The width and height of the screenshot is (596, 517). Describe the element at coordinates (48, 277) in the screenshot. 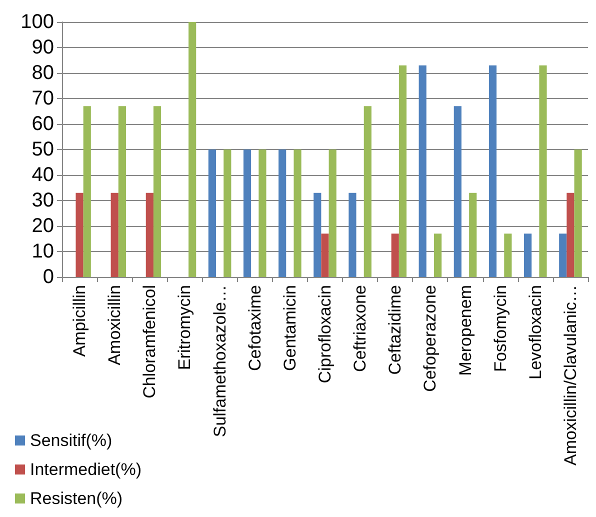

I see `y-tick-label: 0` at that location.